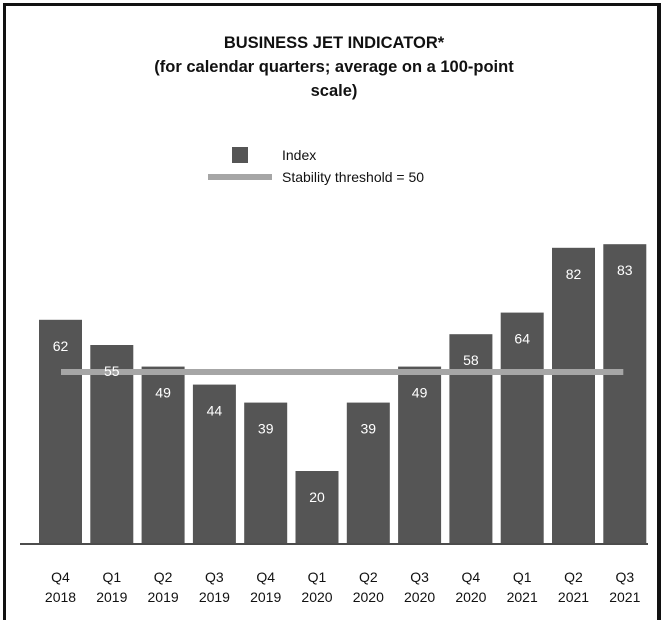 The image size is (668, 627). I want to click on chart-title-line-1: BUSINESS JET INDICATOR*, so click(334, 43).